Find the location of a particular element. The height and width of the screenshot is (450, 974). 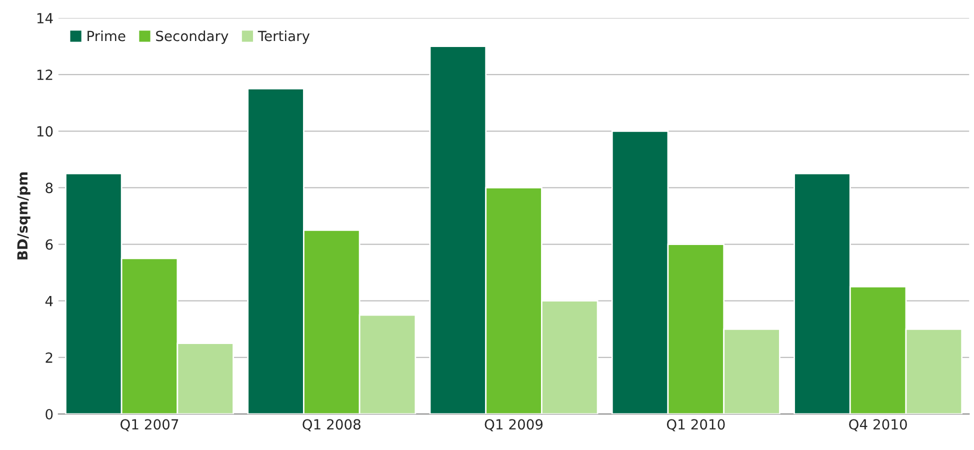

y-tick-label: 2 is located at coordinates (49, 357).